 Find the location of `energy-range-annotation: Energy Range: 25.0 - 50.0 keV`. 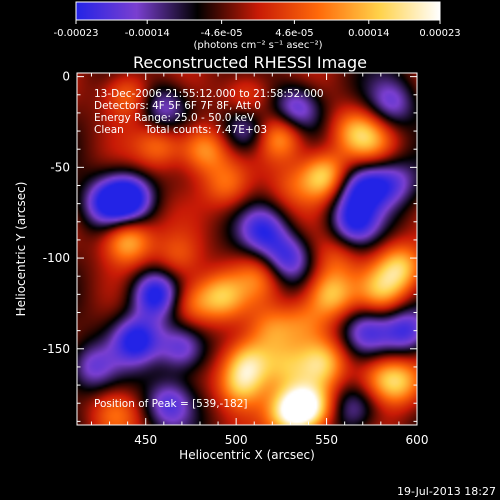

energy-range-annotation: Energy Range: 25.0 - 50.0 keV is located at coordinates (174, 118).